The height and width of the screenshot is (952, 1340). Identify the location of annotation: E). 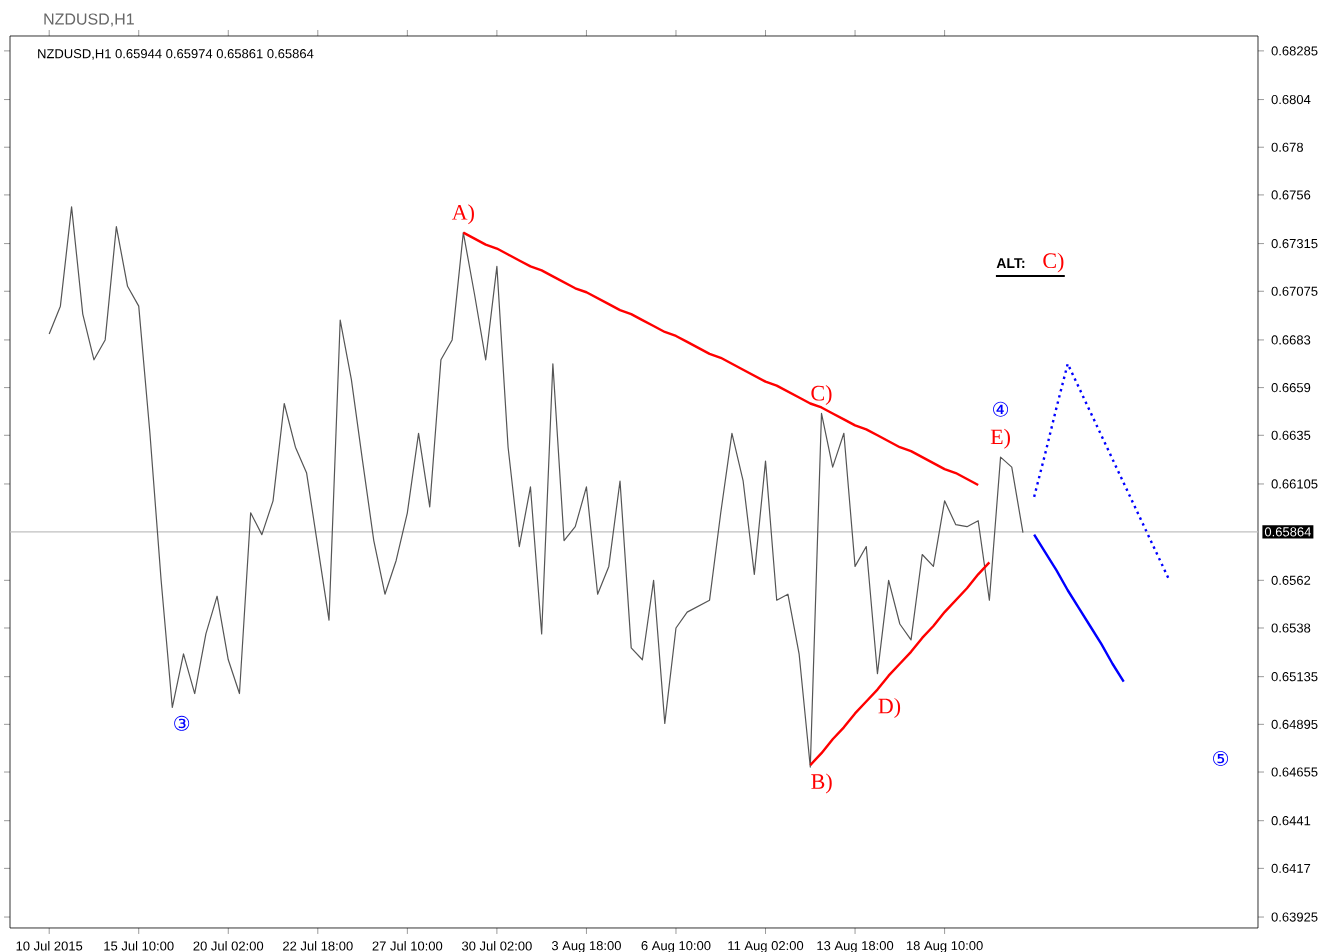
(1000, 438).